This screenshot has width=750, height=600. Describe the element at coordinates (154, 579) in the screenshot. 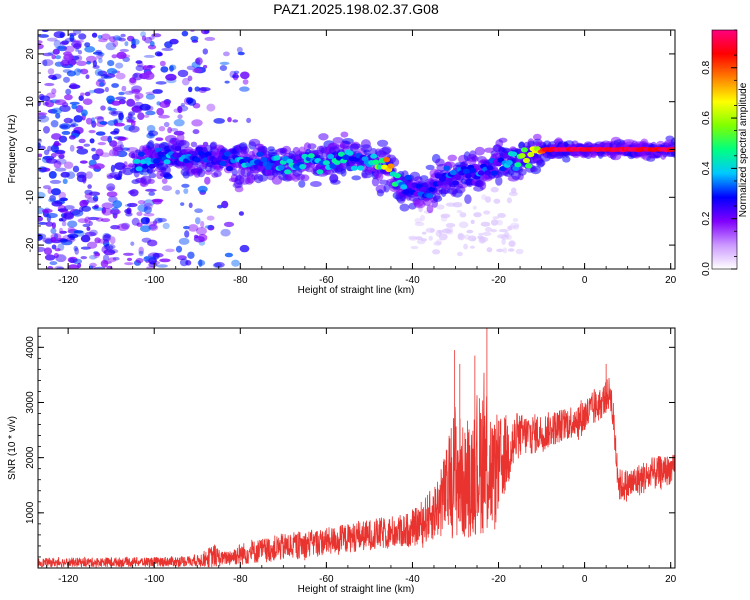

I see `x-tick-label: -100` at that location.